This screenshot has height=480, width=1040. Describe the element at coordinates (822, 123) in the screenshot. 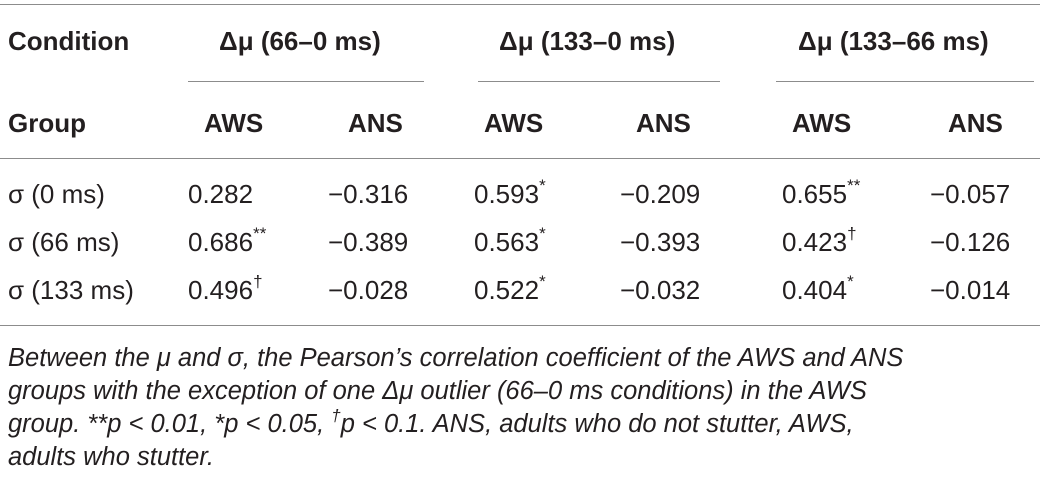

I see `column-header-aws-3: AWS` at that location.